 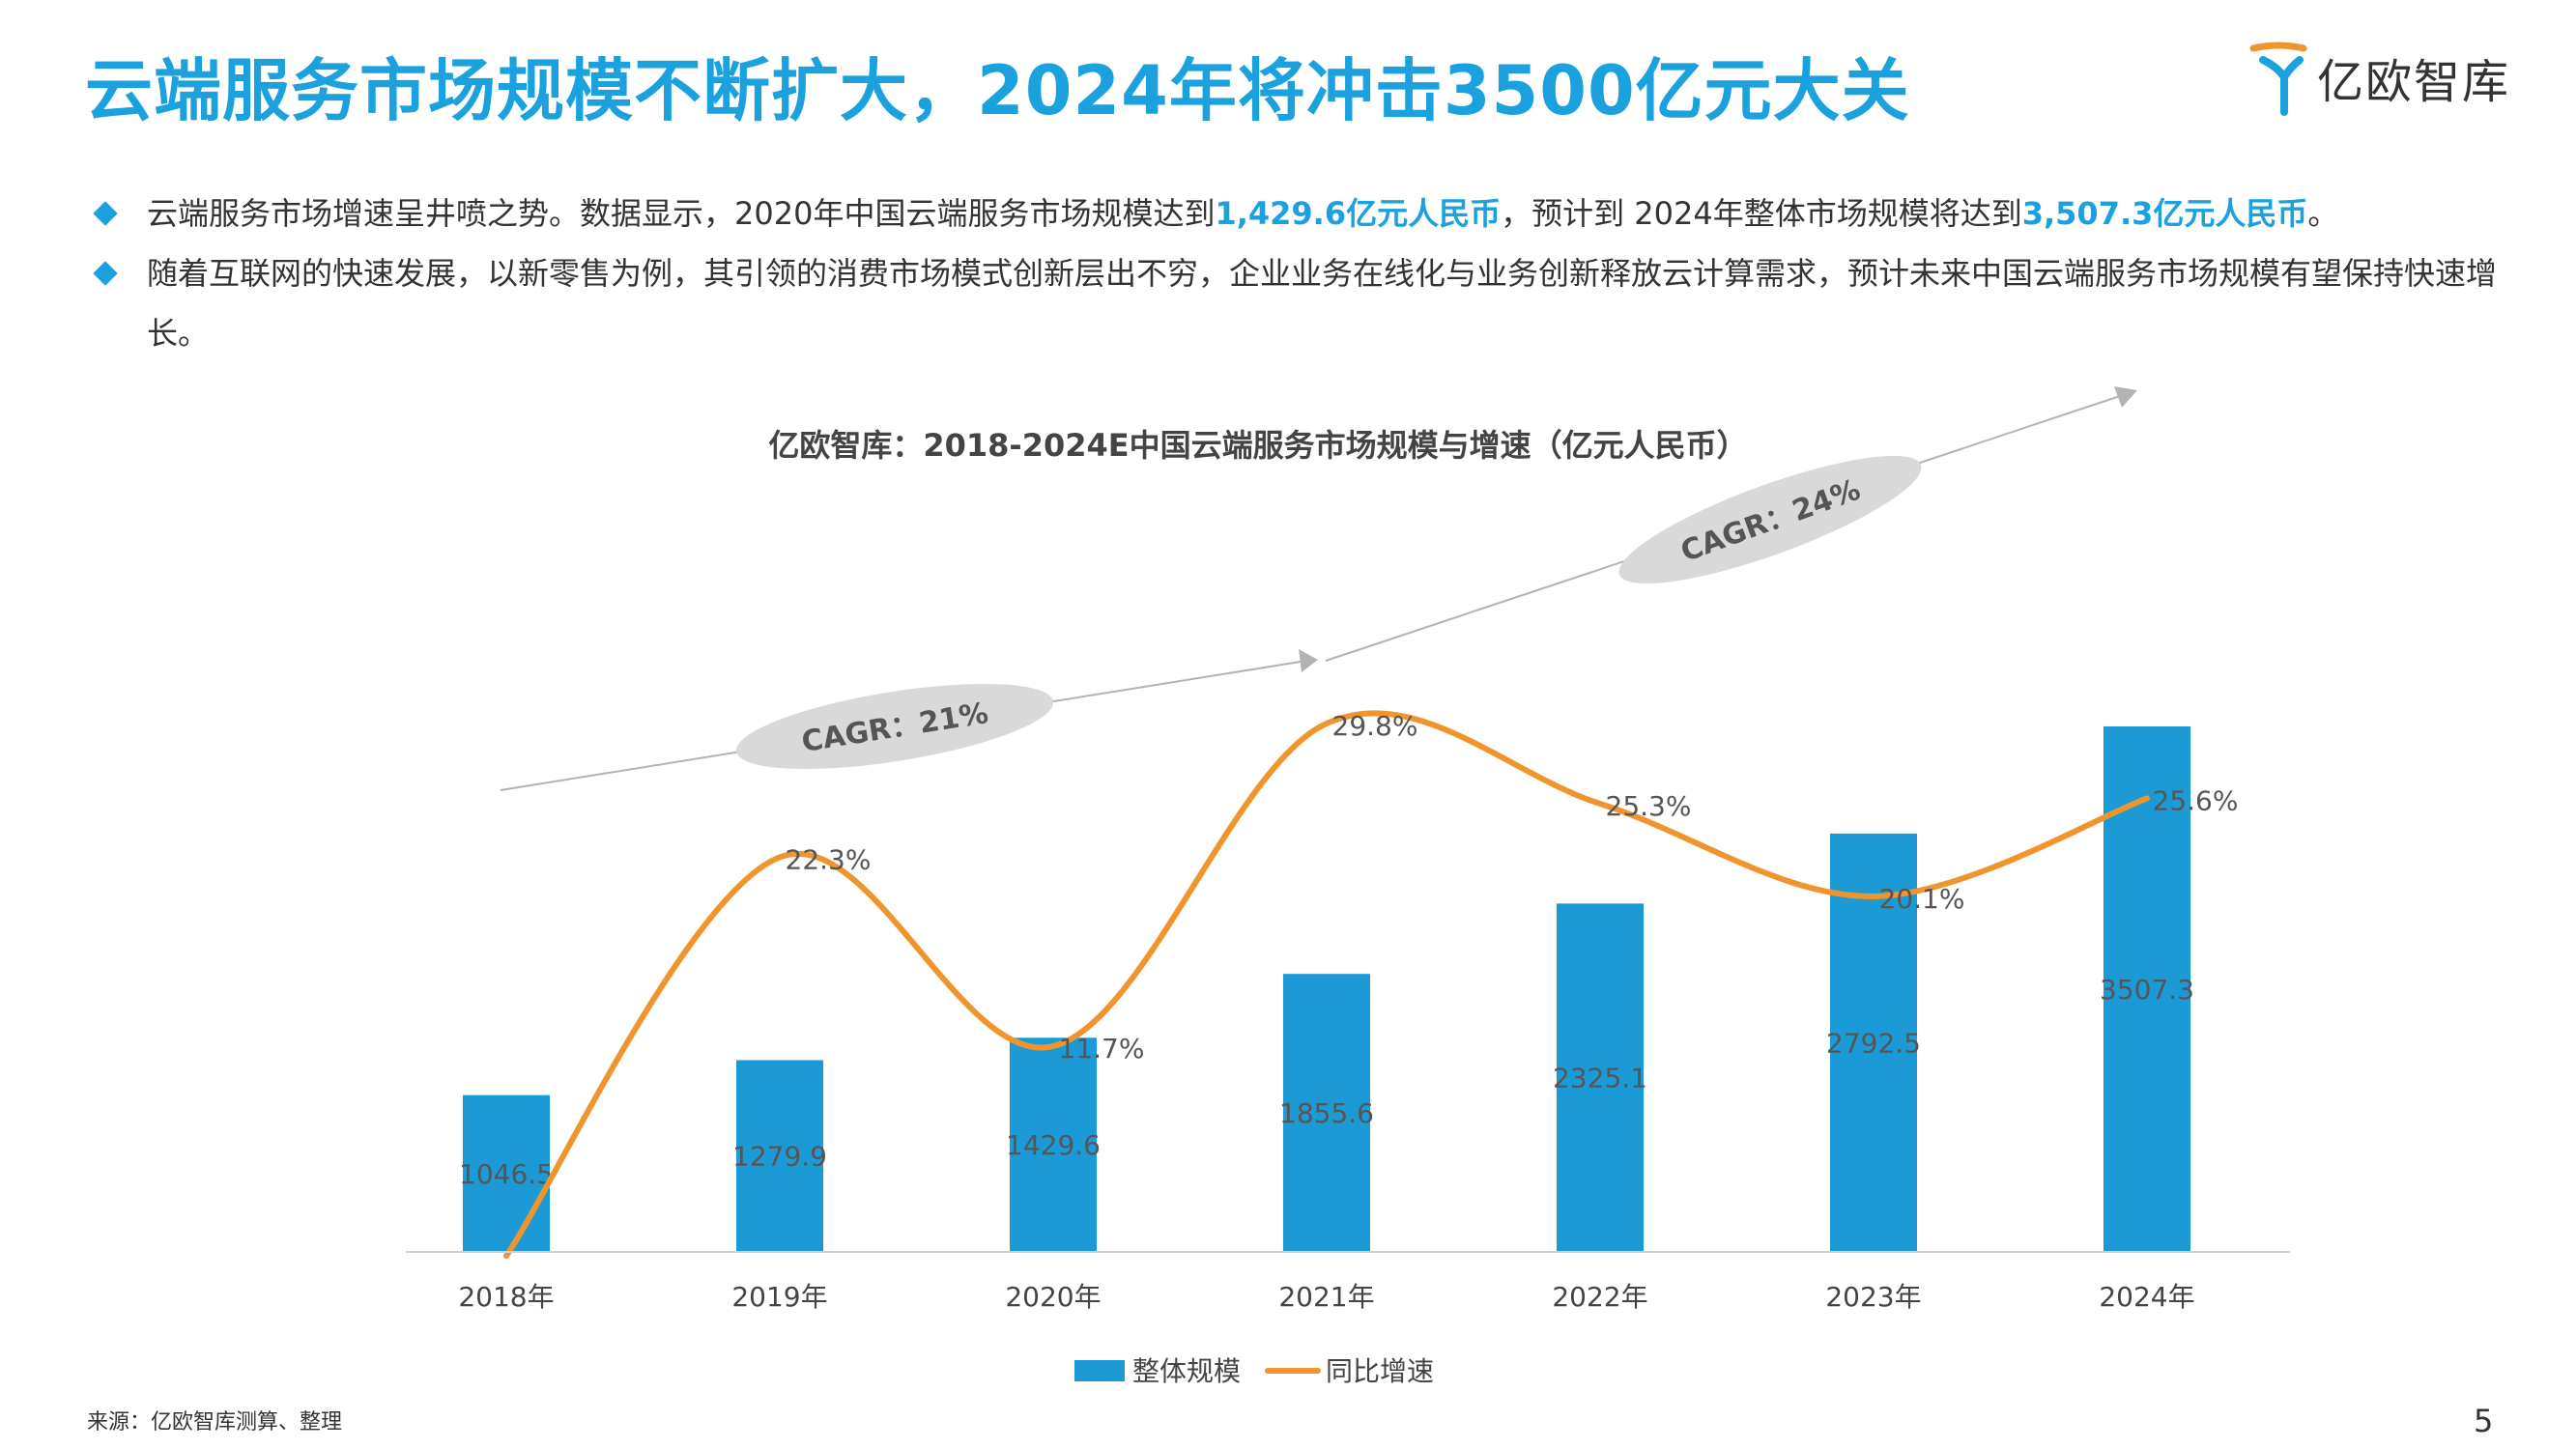 I want to click on brand-logo: 亿欧智库, so click(x=2380, y=77).